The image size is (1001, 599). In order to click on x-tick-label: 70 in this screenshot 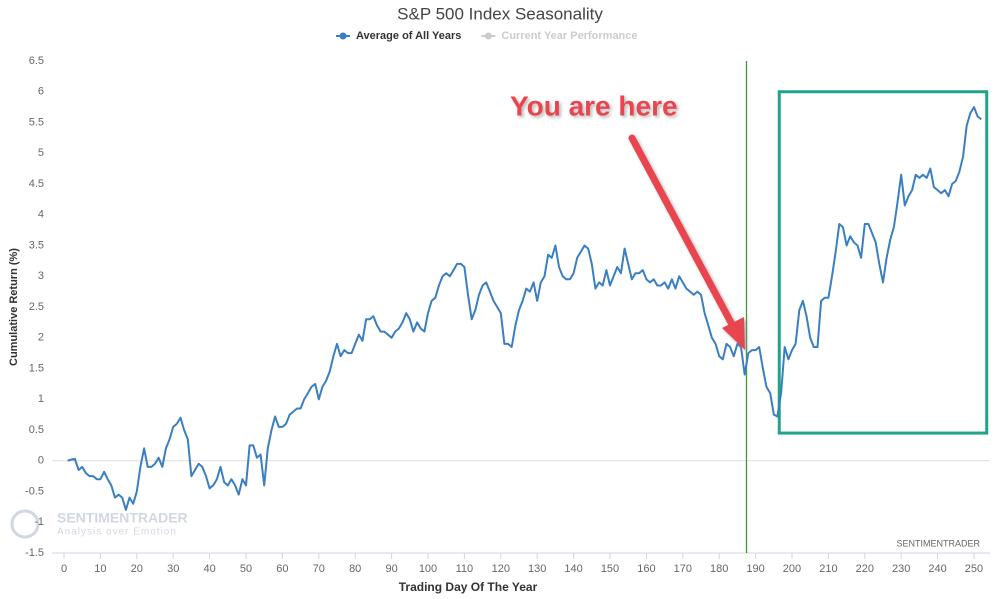, I will do `click(319, 569)`.